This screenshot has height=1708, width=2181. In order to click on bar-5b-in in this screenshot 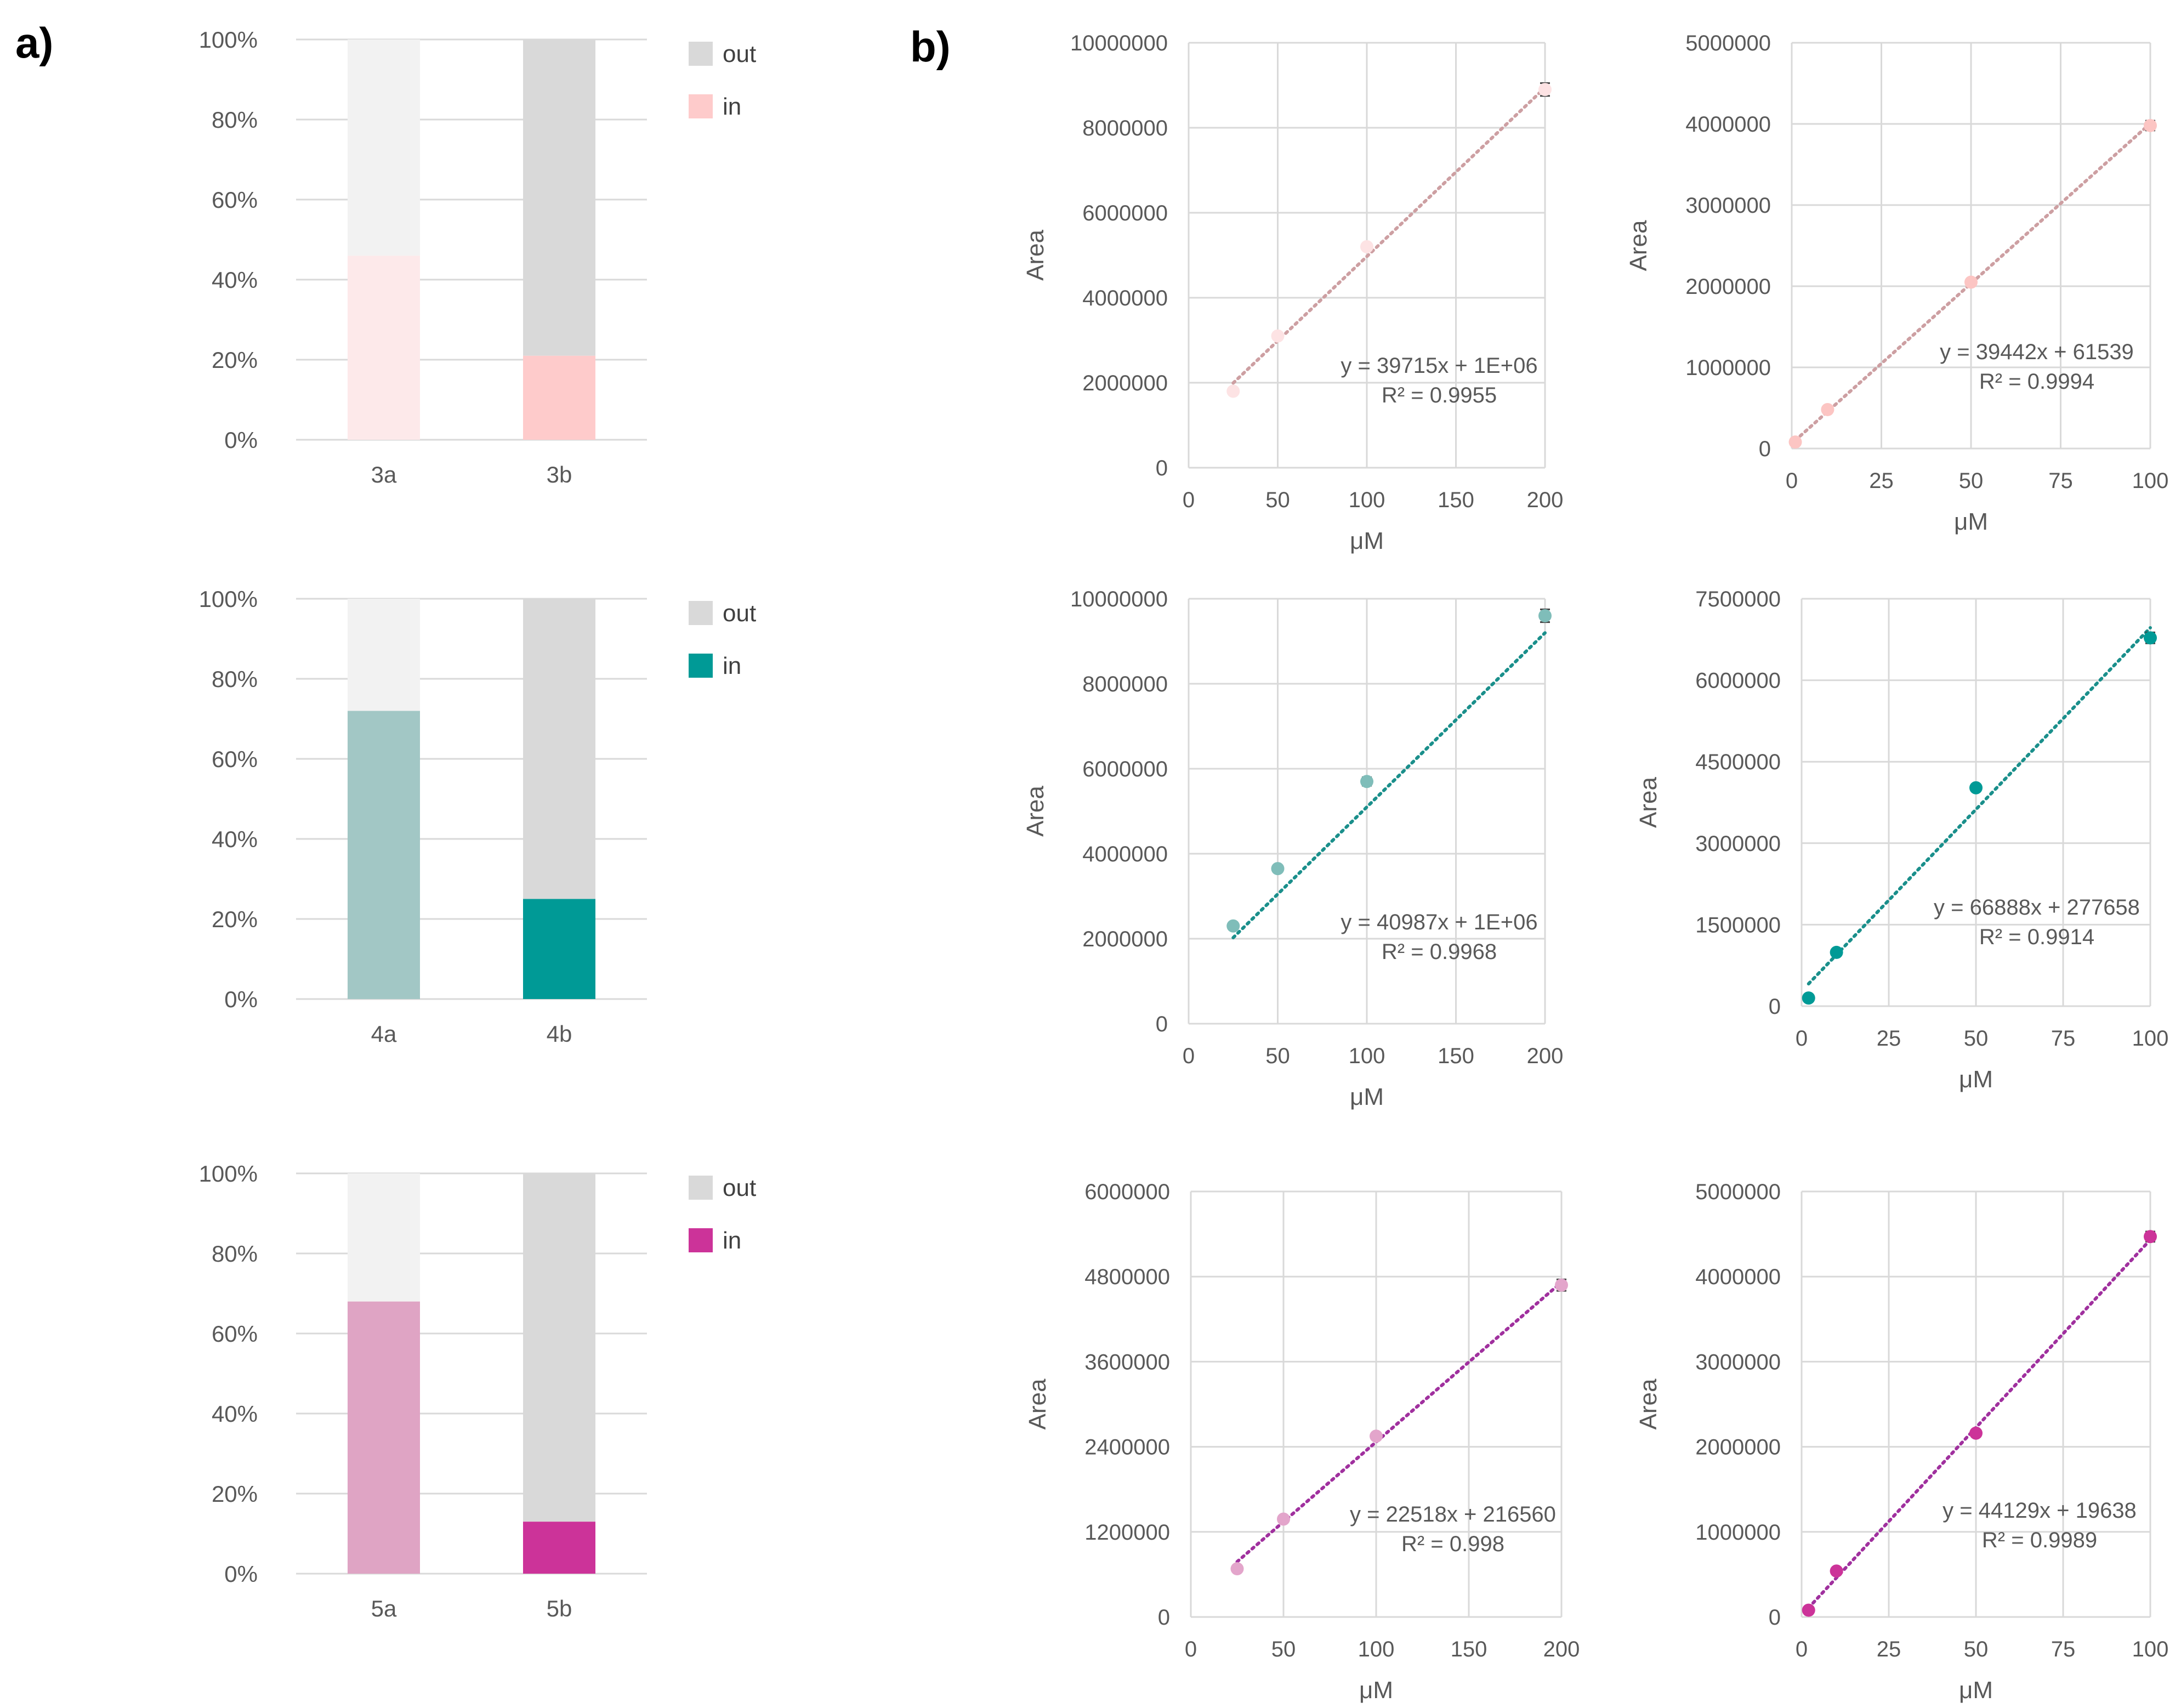, I will do `click(559, 1548)`.